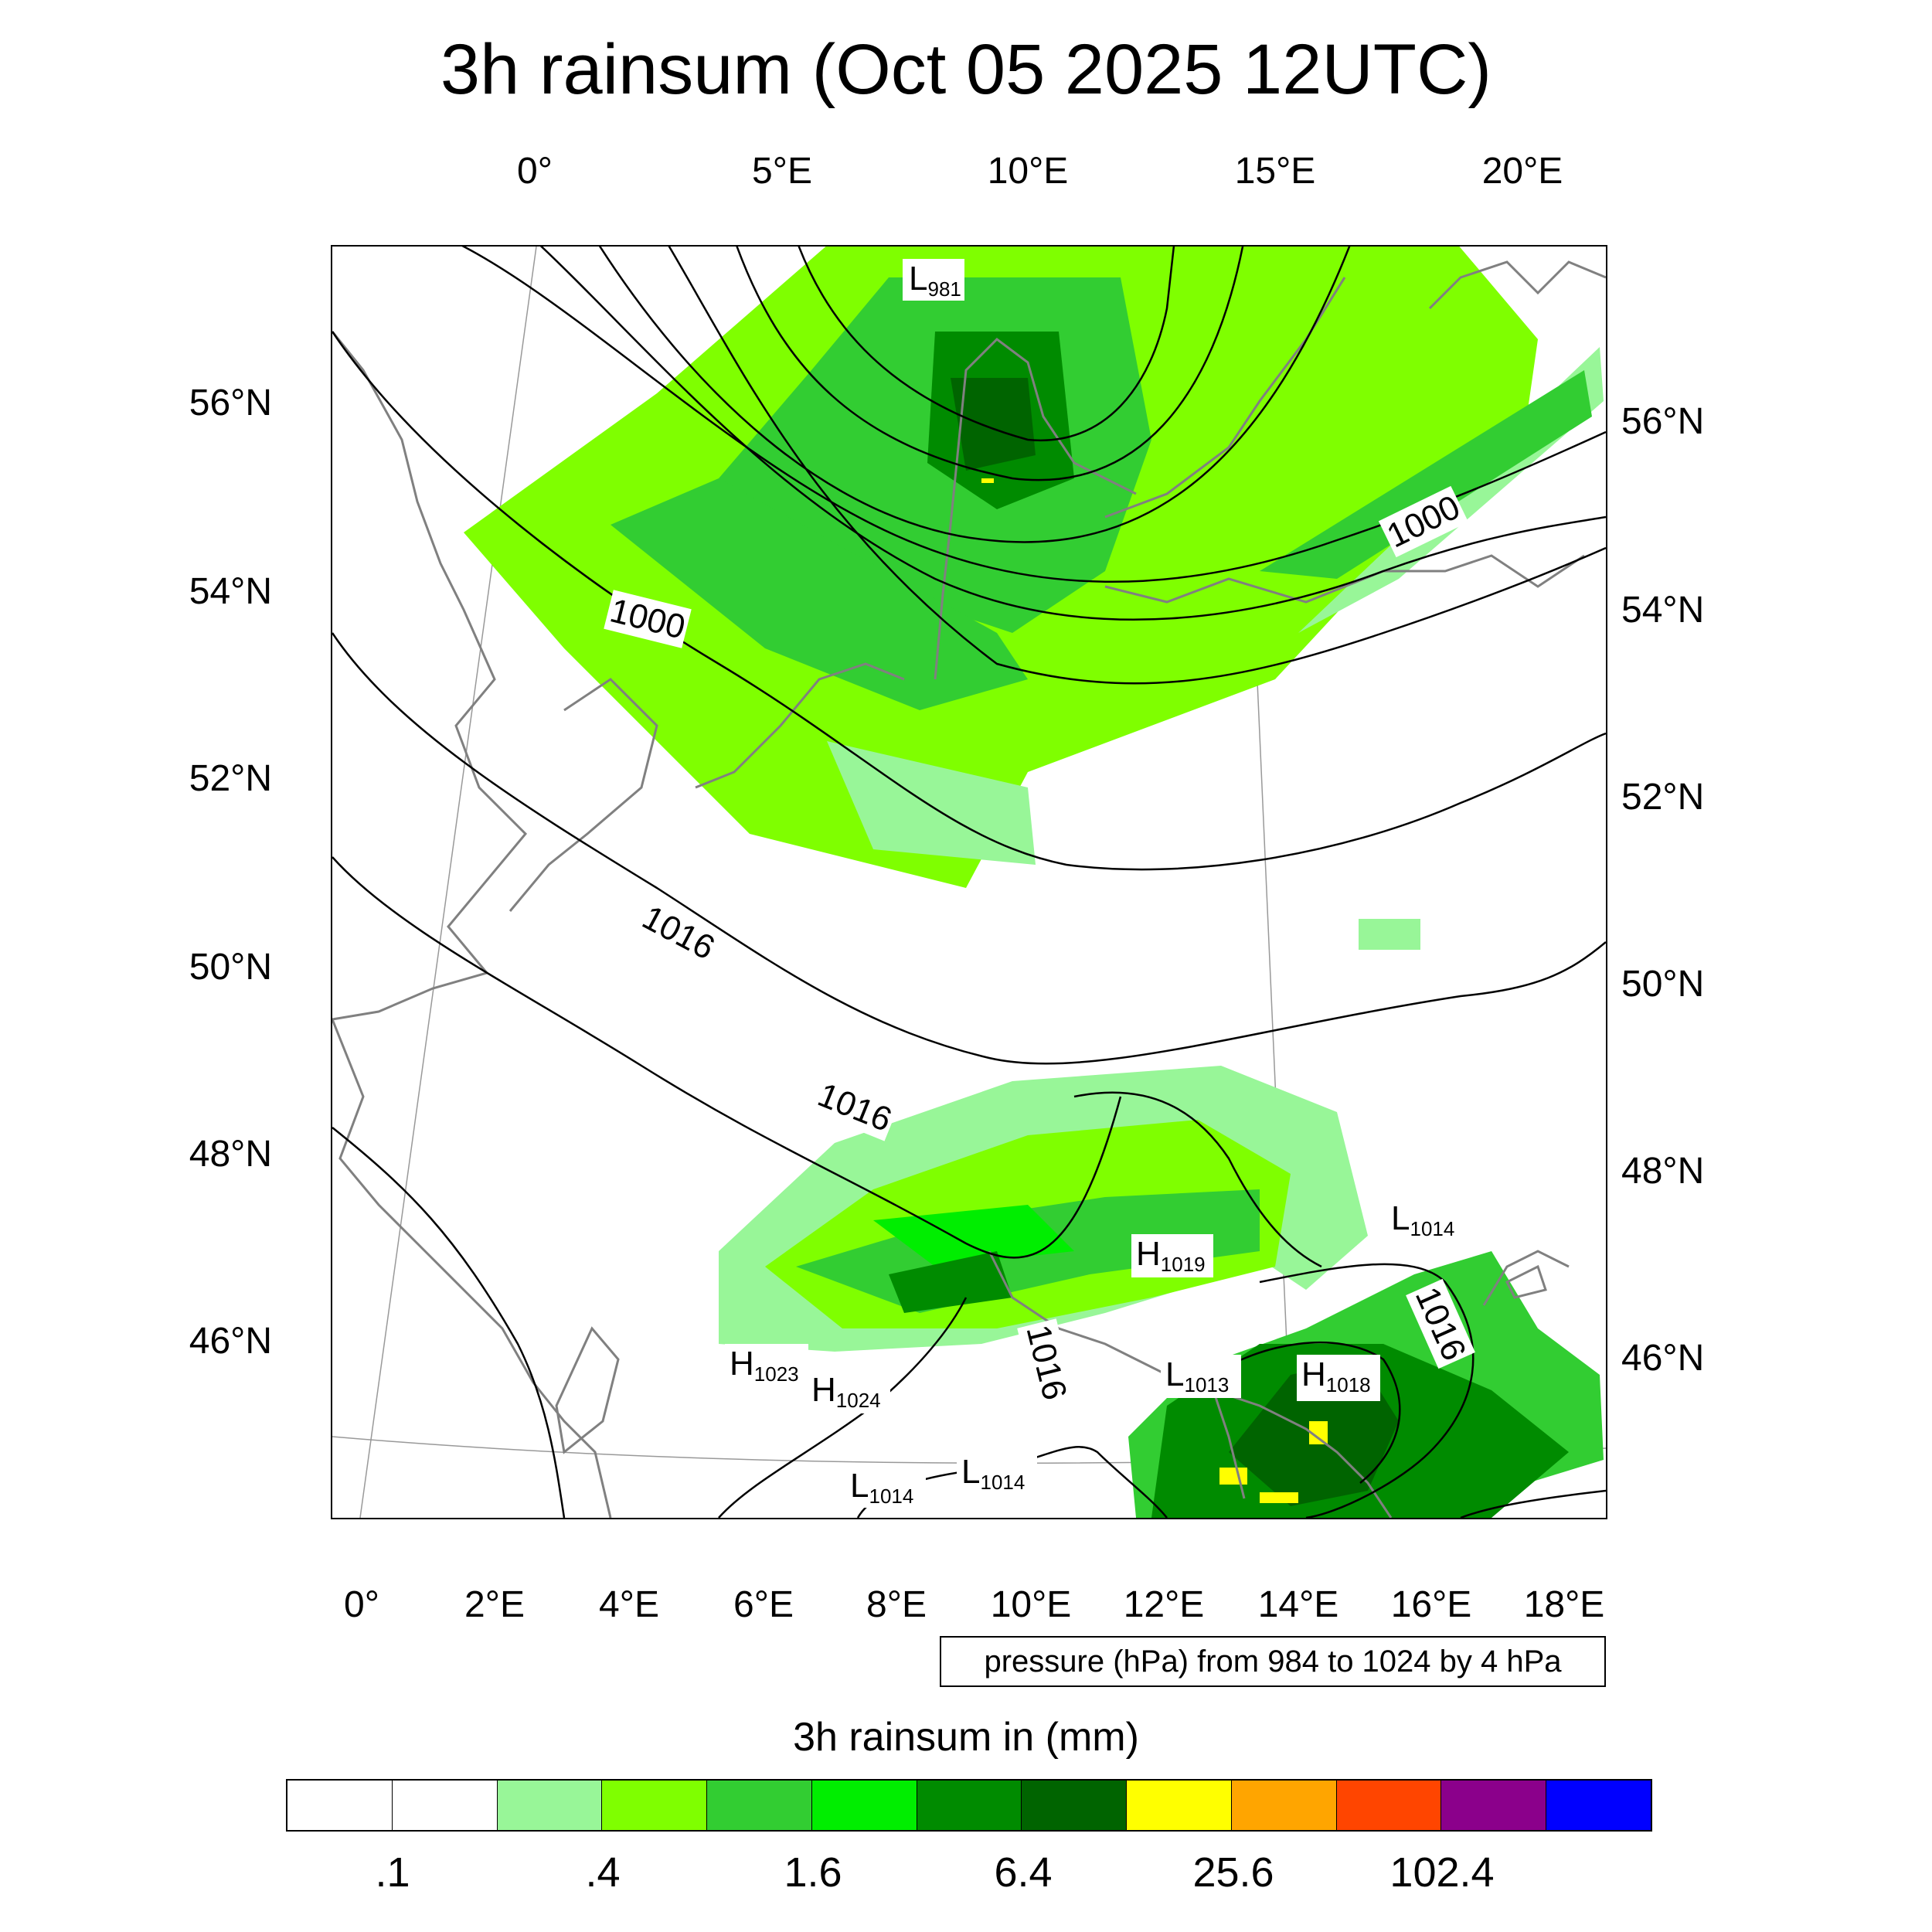  What do you see at coordinates (230, 1155) in the screenshot?
I see `left-lat-label: 48°N` at bounding box center [230, 1155].